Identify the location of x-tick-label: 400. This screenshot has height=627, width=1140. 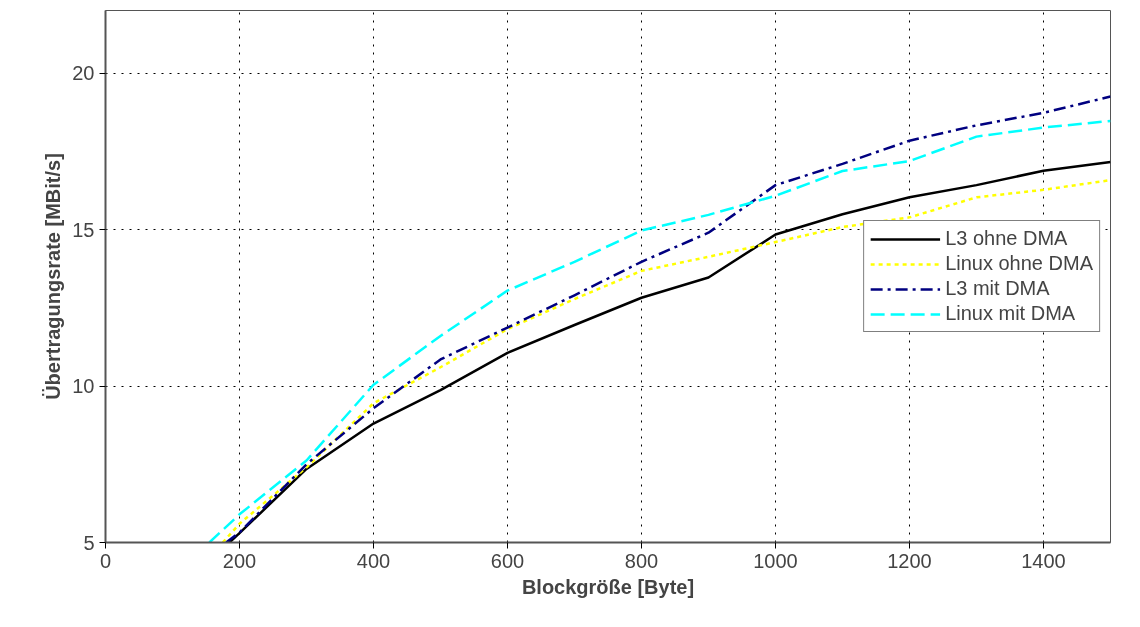
(373, 560).